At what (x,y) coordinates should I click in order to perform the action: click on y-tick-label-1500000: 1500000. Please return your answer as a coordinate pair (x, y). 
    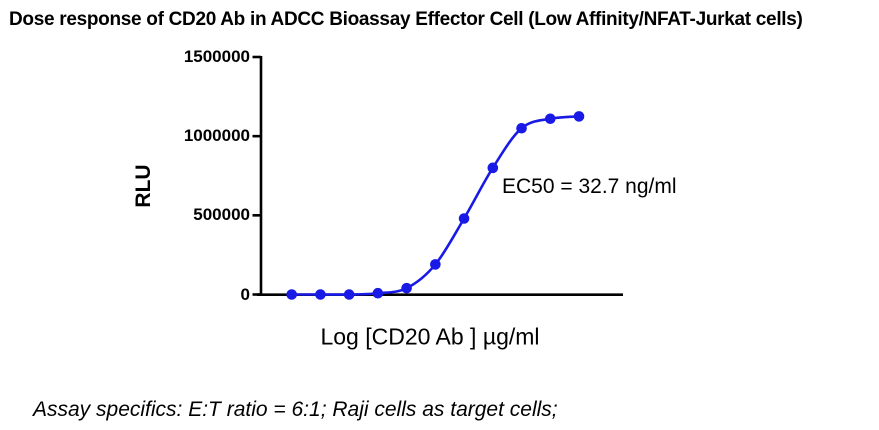
    Looking at the image, I should click on (216, 56).